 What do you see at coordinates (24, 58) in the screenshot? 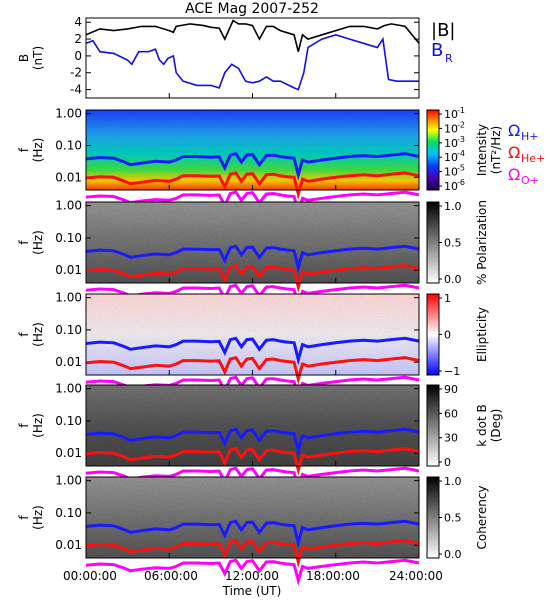
I see `y-axis-label-name: B` at bounding box center [24, 58].